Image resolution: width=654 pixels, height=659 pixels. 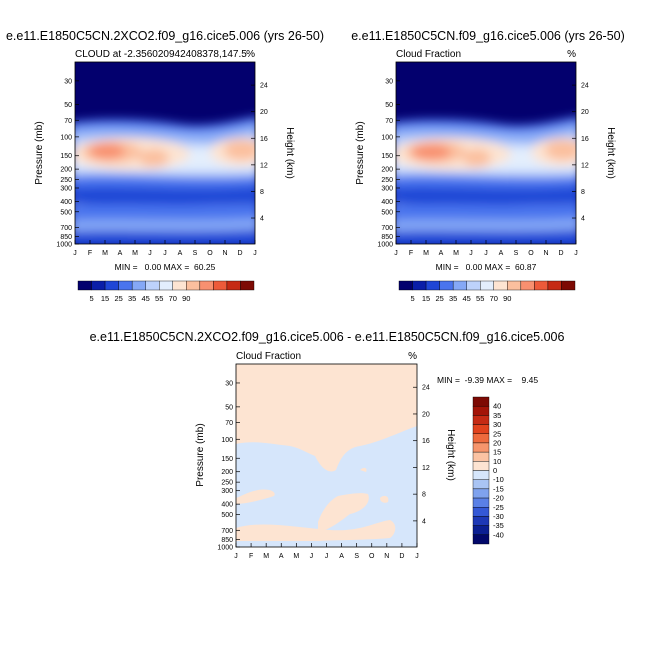 What do you see at coordinates (227, 505) in the screenshot?
I see `y-tick-label: 400` at bounding box center [227, 505].